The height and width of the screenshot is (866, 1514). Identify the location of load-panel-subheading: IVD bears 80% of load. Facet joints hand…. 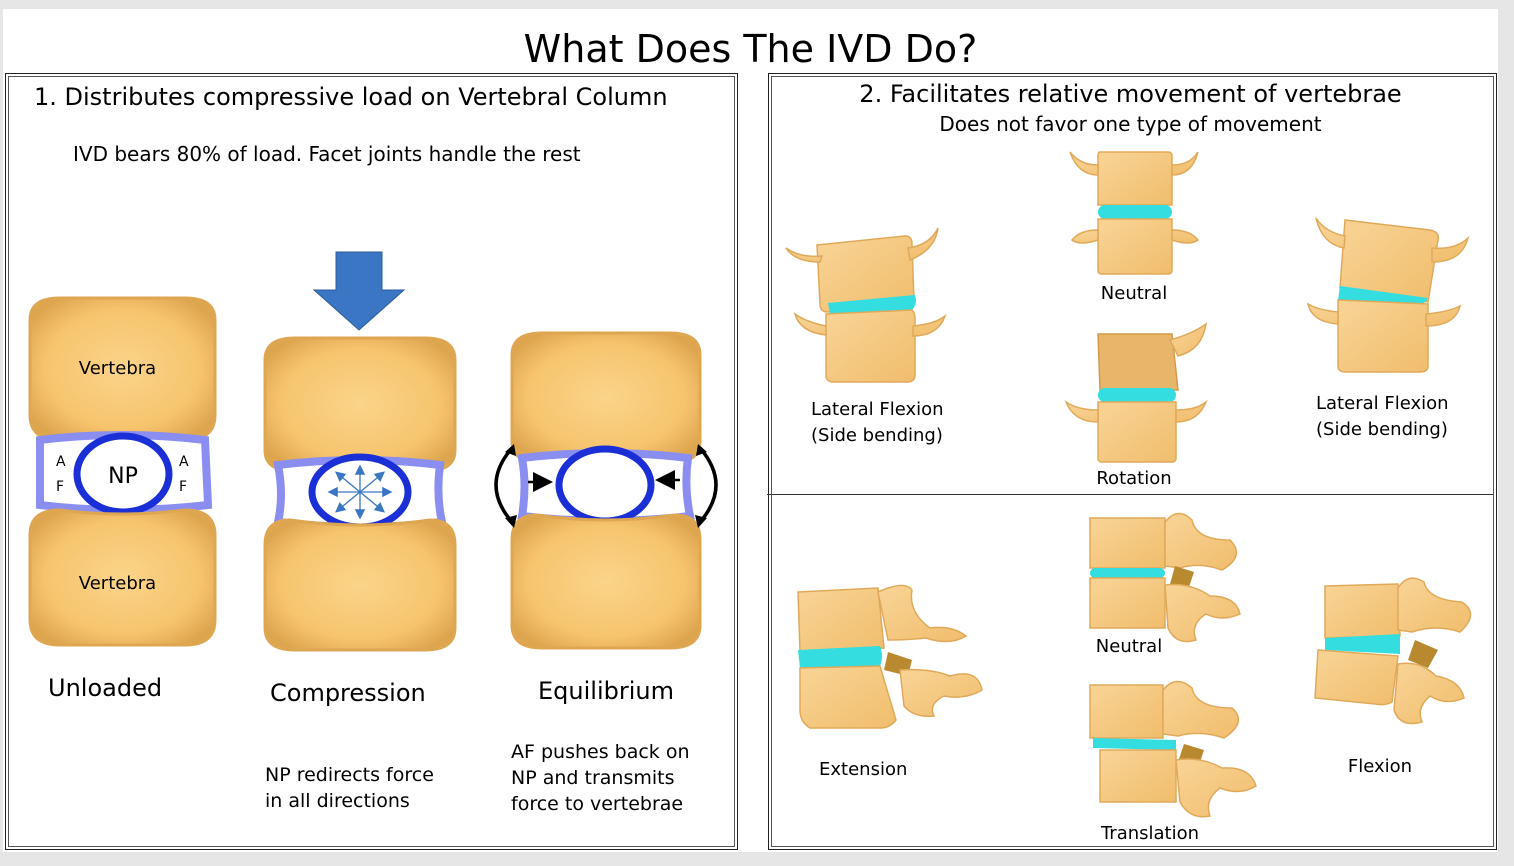
(327, 154).